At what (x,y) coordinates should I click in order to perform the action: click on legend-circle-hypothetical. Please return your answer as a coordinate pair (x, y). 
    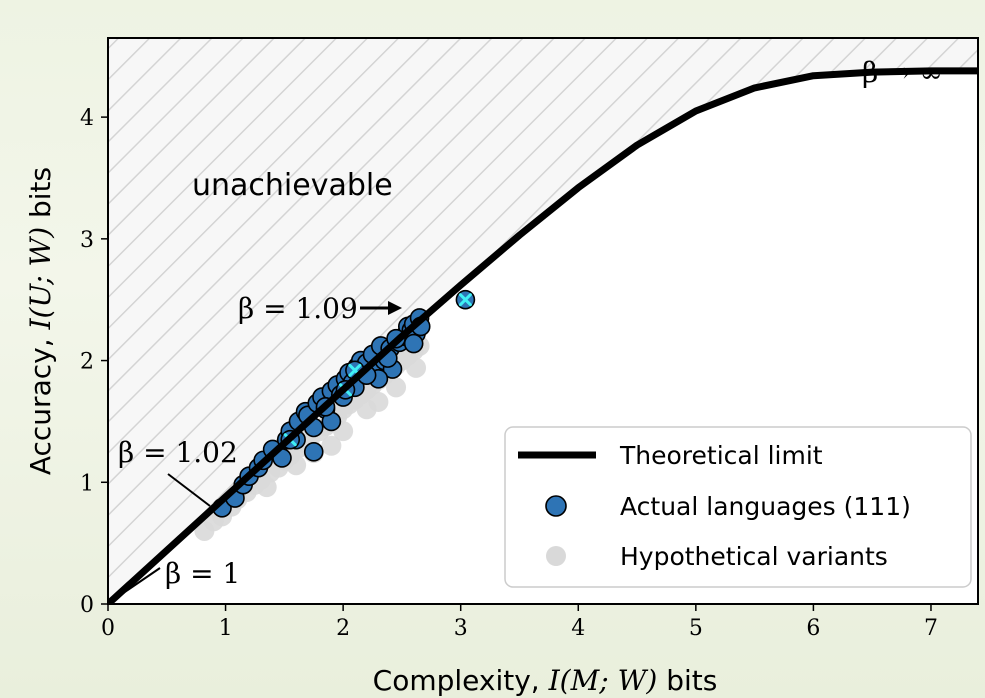
    Looking at the image, I should click on (556, 556).